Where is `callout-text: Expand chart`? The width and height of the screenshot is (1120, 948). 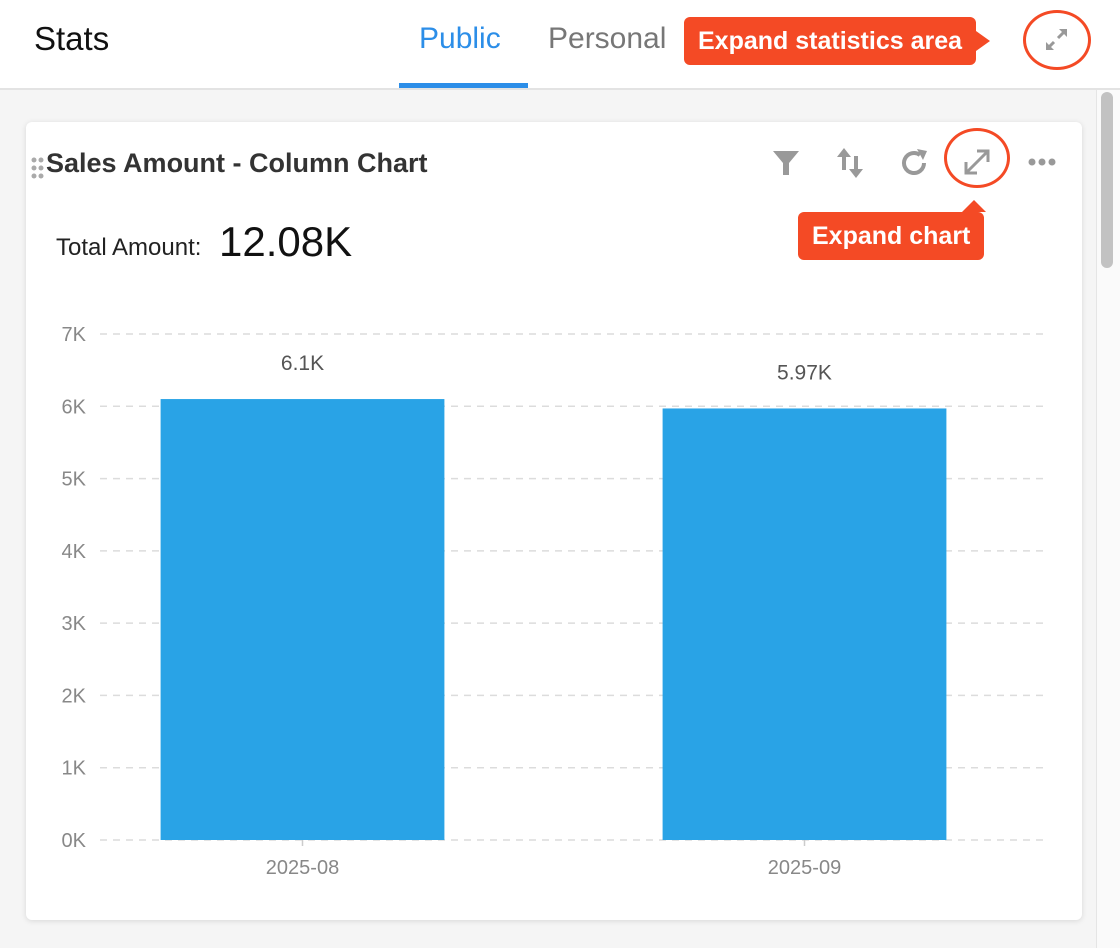
callout-text: Expand chart is located at coordinates (891, 236).